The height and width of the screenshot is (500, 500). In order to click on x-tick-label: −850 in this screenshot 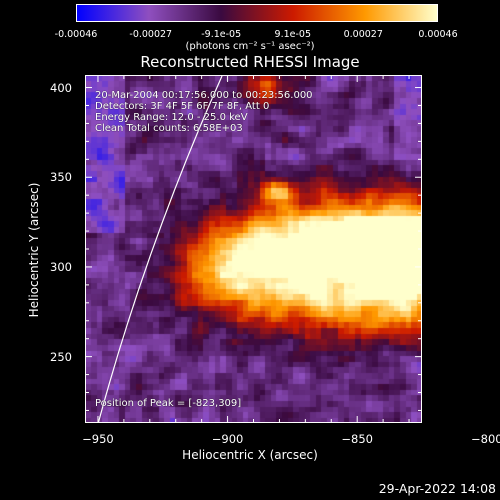, I will do `click(357, 439)`.